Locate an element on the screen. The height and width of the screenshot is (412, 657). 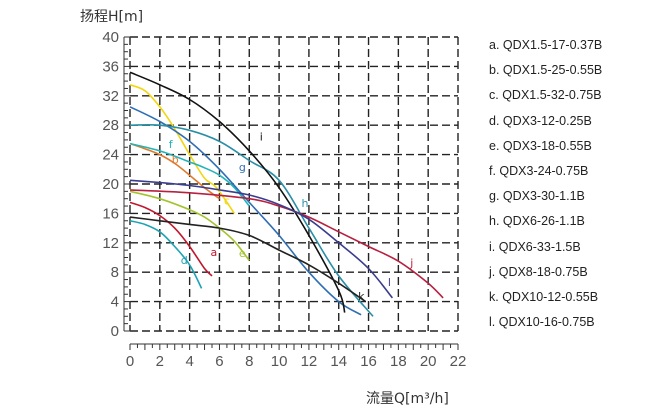
legend-item-b: b. QDX1.5-25-0.55B is located at coordinates (546, 70).